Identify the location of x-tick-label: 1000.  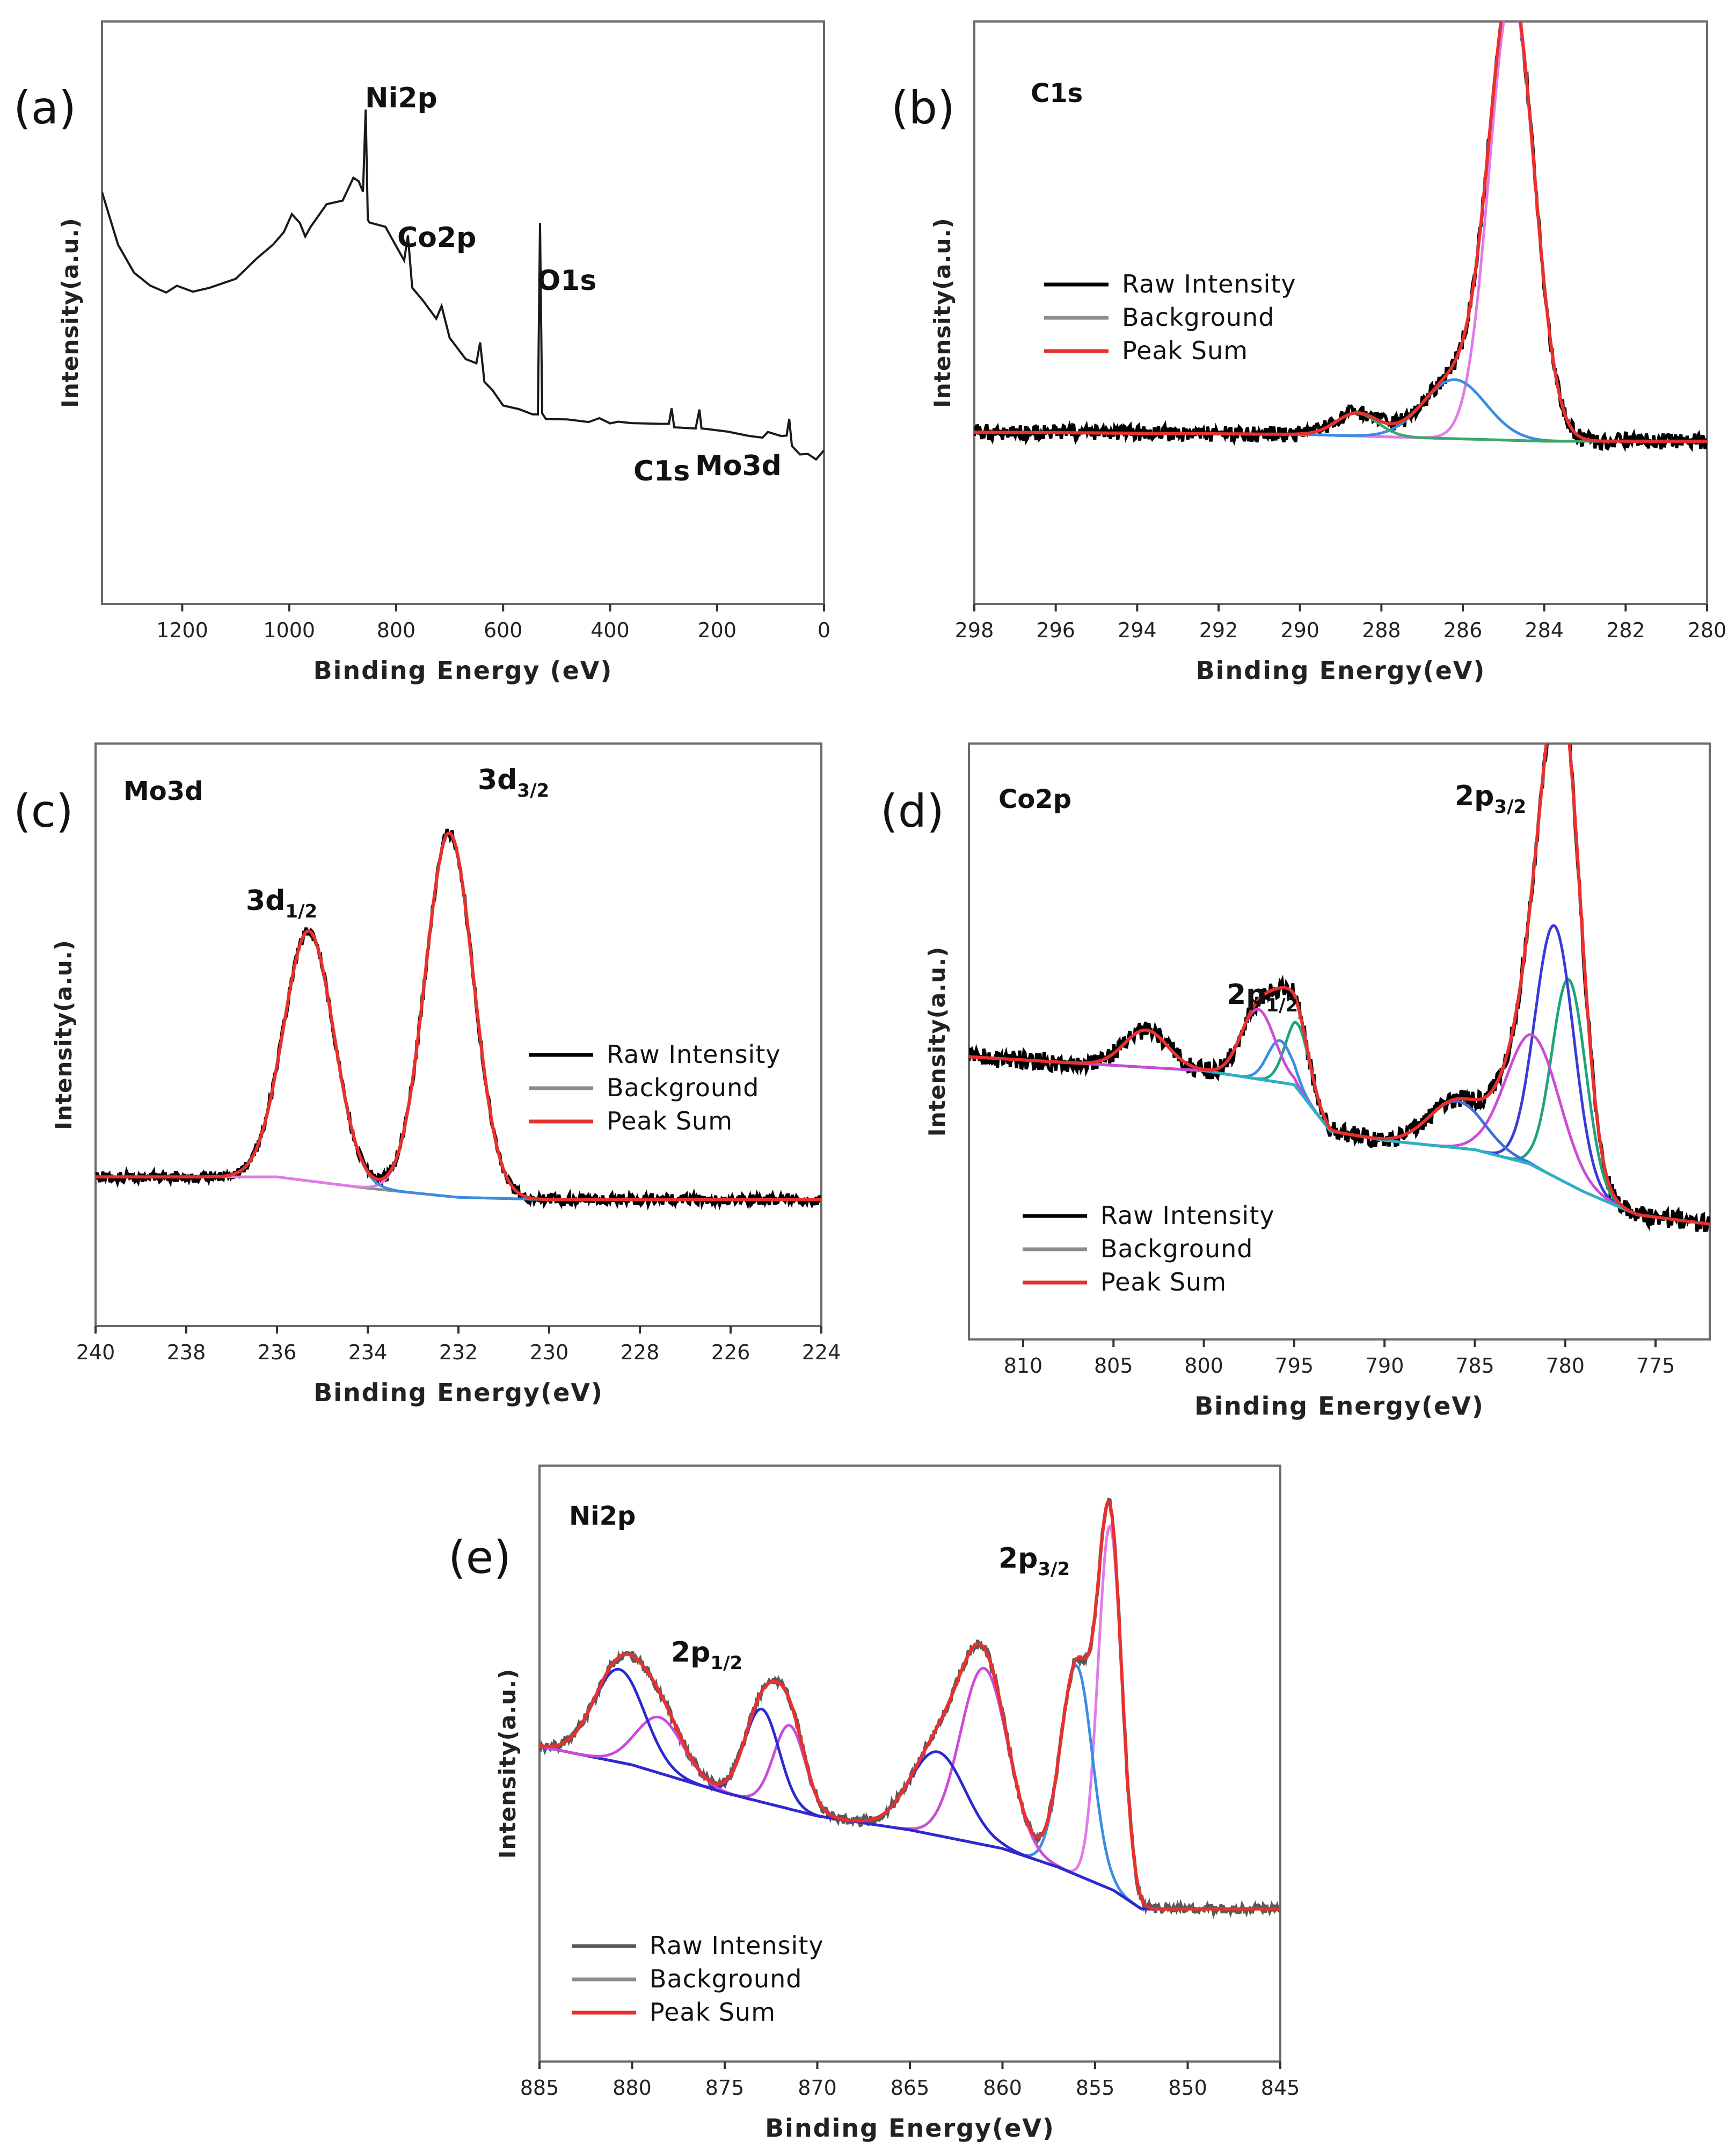
(289, 630).